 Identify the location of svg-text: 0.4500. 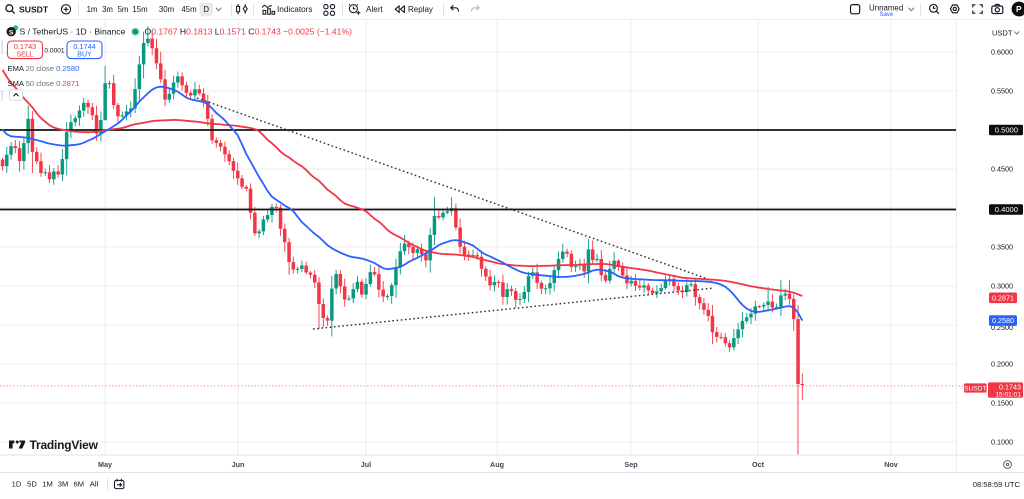
(1002, 169).